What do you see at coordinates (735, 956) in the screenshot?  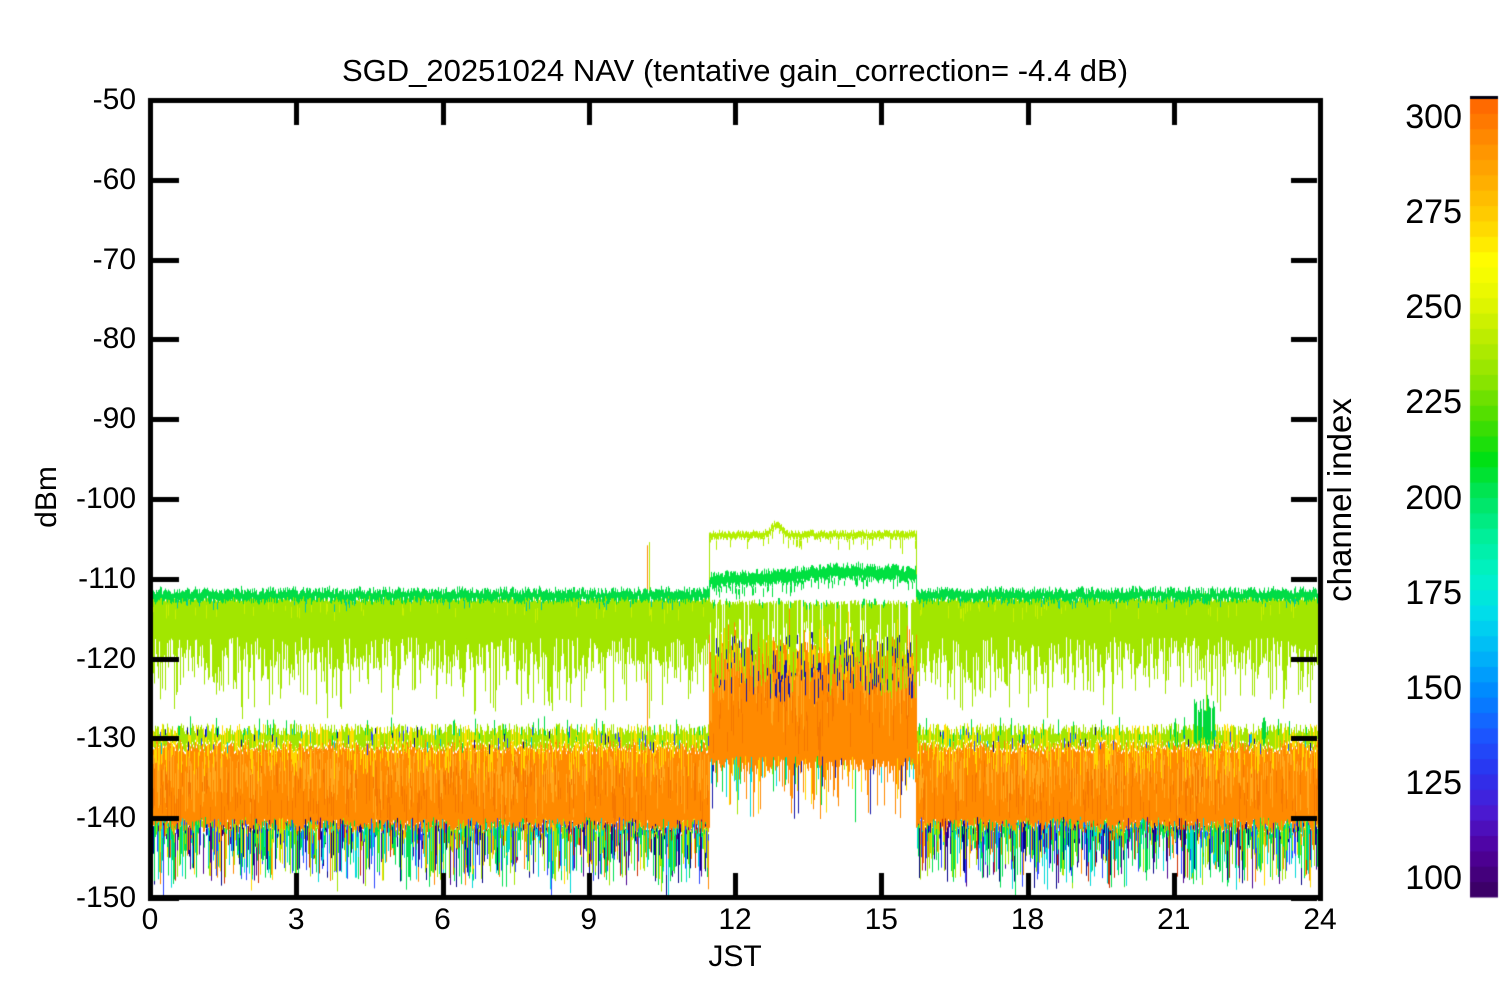 I see `x-axis-label: JST` at bounding box center [735, 956].